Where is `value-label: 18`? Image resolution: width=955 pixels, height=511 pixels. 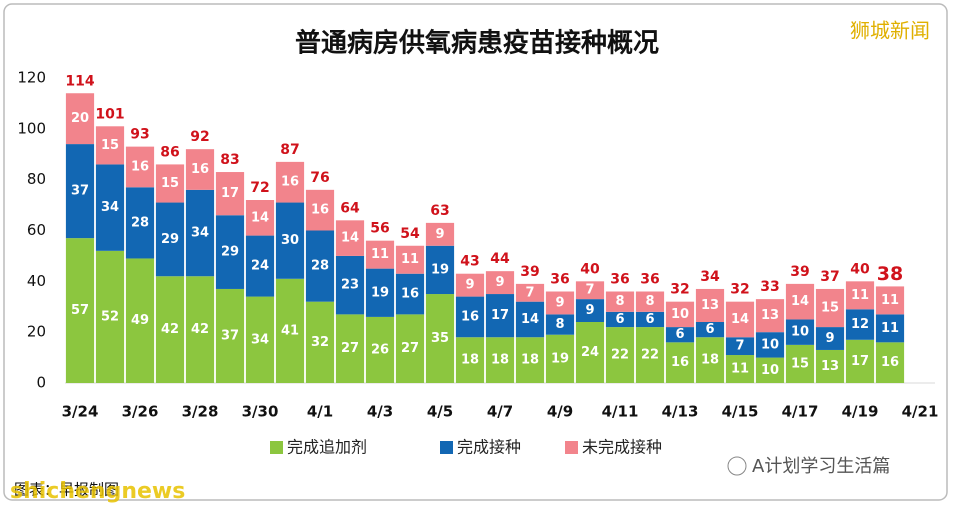
value-label: 18 is located at coordinates (470, 360).